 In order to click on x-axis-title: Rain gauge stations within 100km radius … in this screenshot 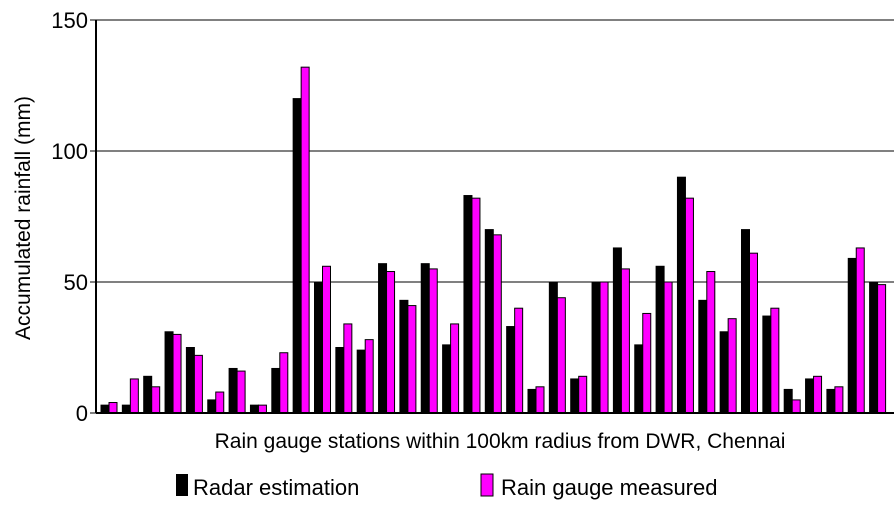, I will do `click(500, 441)`.